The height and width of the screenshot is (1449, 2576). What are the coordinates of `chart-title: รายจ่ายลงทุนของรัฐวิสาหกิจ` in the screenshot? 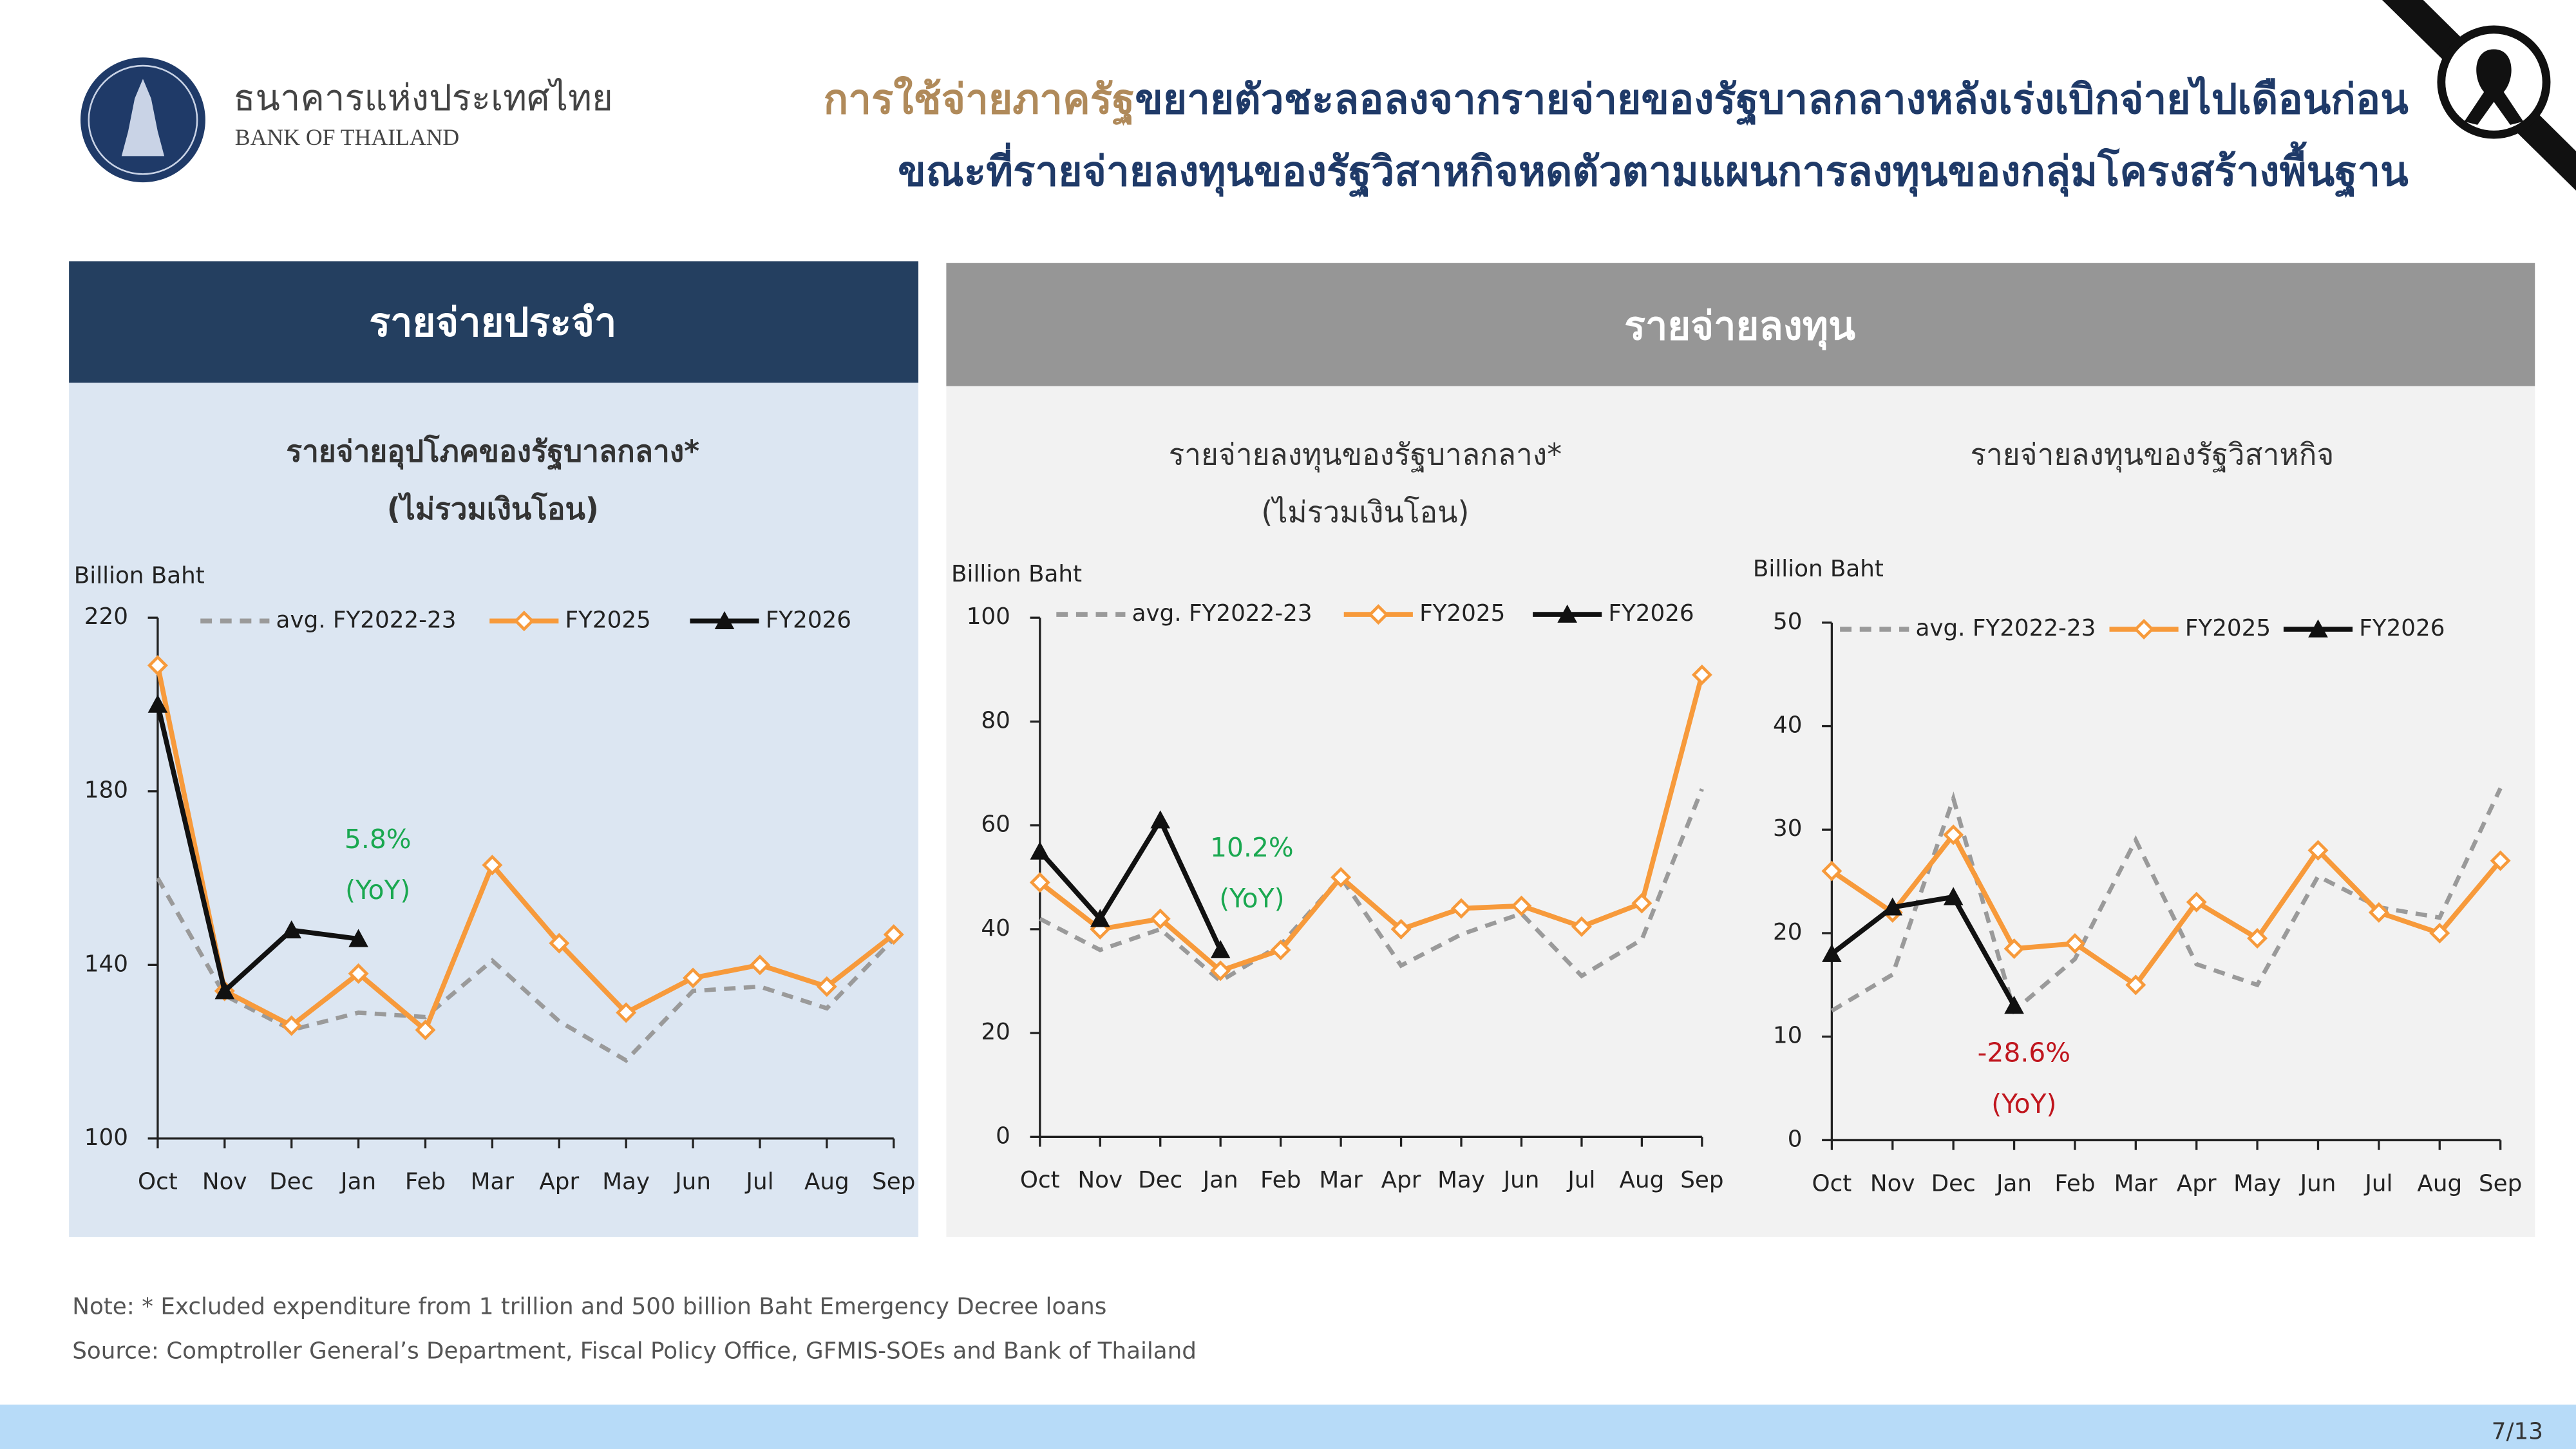 It's located at (2152, 455).